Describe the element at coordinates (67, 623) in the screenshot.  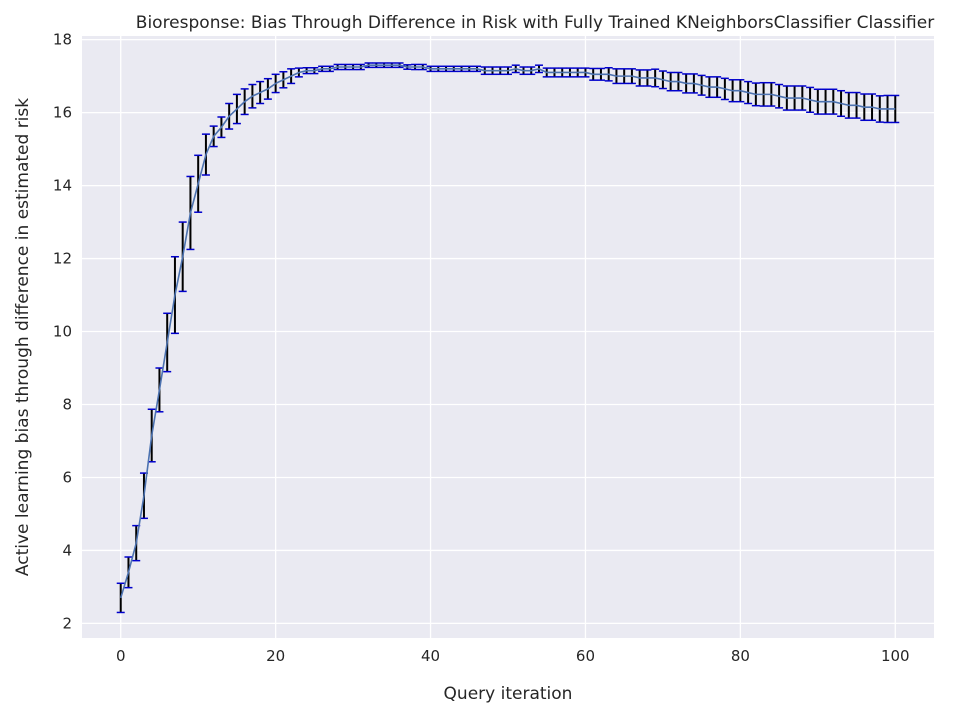
I see `y-tick-label: 2` at that location.